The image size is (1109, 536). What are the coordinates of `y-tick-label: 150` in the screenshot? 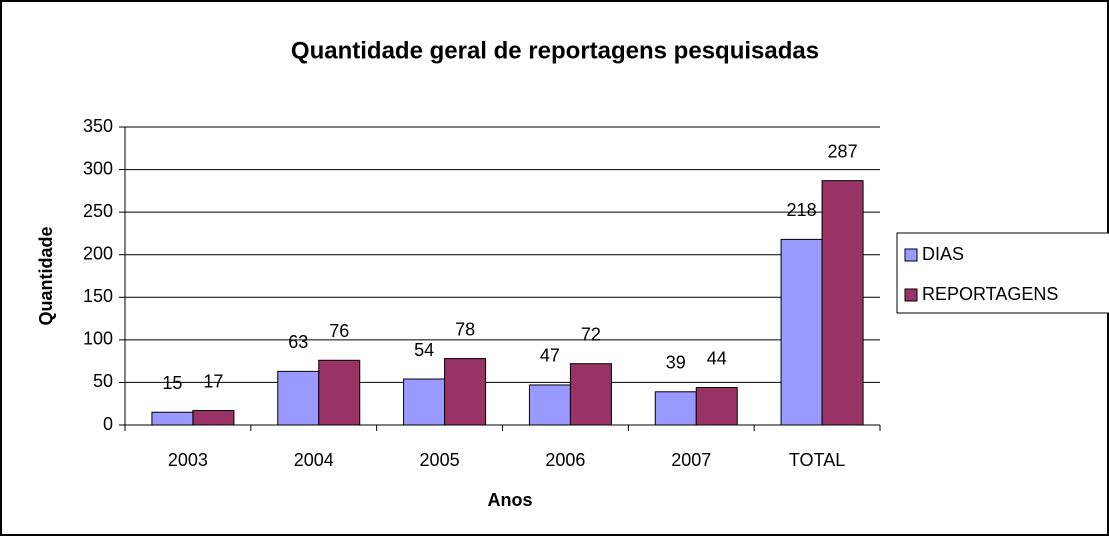 It's located at (98, 296).